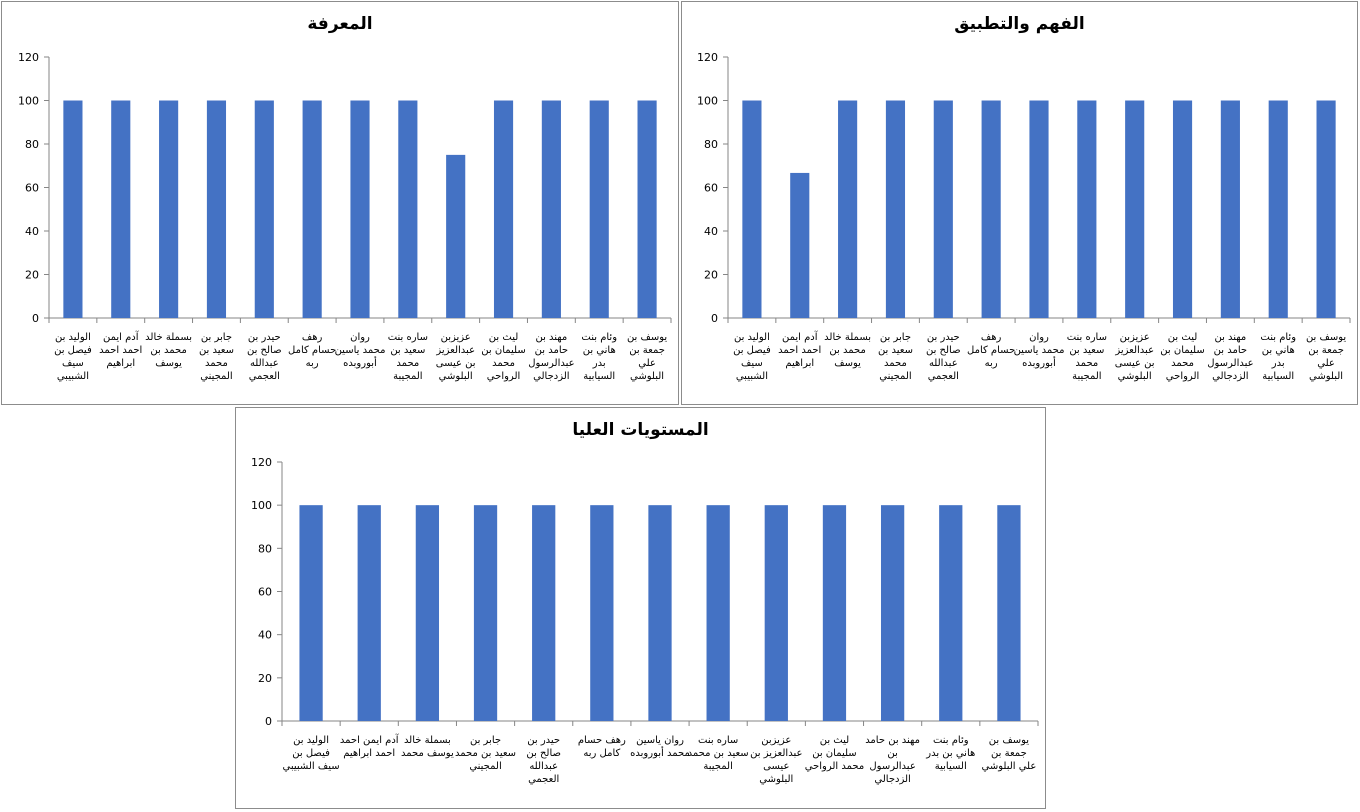 Image resolution: width=1360 pixels, height=812 pixels. I want to click on category-label: بسملة خالد محمد بن يوسف, so click(168, 350).